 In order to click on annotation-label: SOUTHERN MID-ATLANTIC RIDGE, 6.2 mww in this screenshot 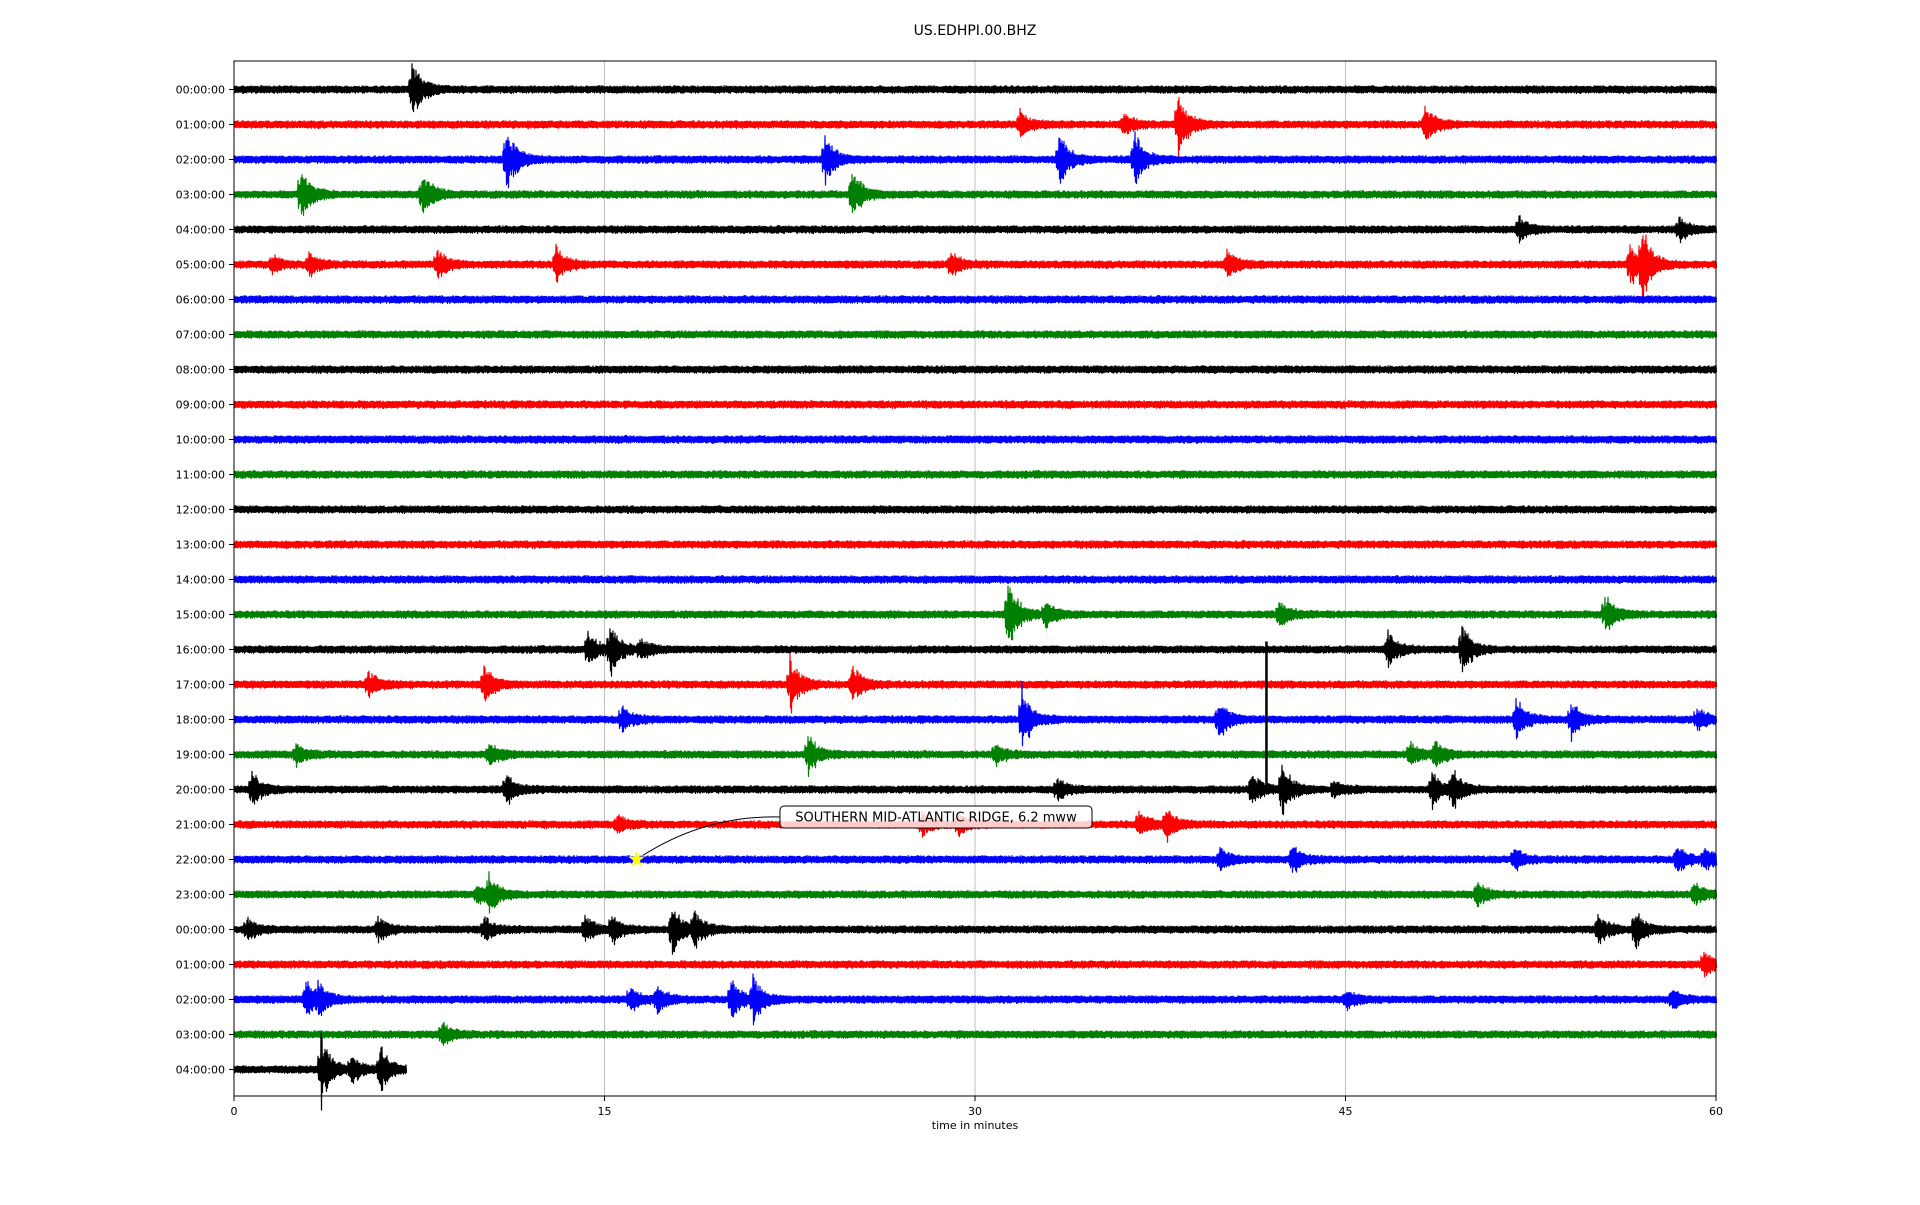, I will do `click(936, 818)`.